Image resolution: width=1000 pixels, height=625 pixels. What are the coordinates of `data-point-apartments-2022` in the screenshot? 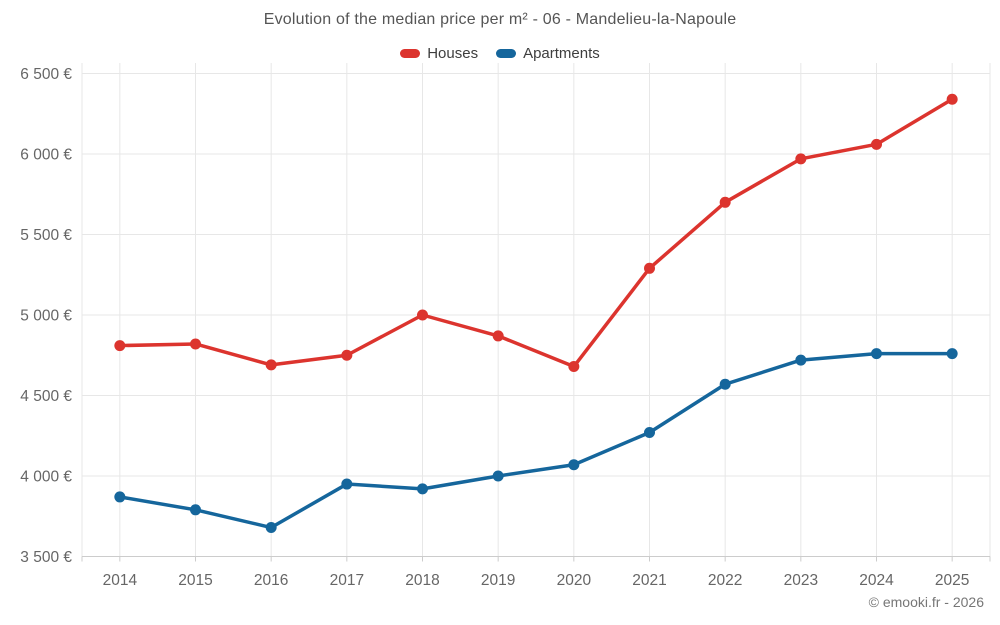 It's located at (725, 384).